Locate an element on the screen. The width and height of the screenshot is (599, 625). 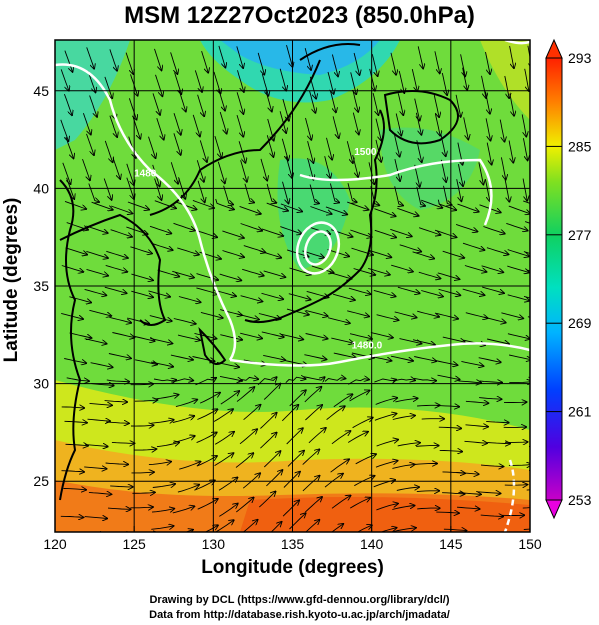
y-tick-label: 45 is located at coordinates (41, 91).